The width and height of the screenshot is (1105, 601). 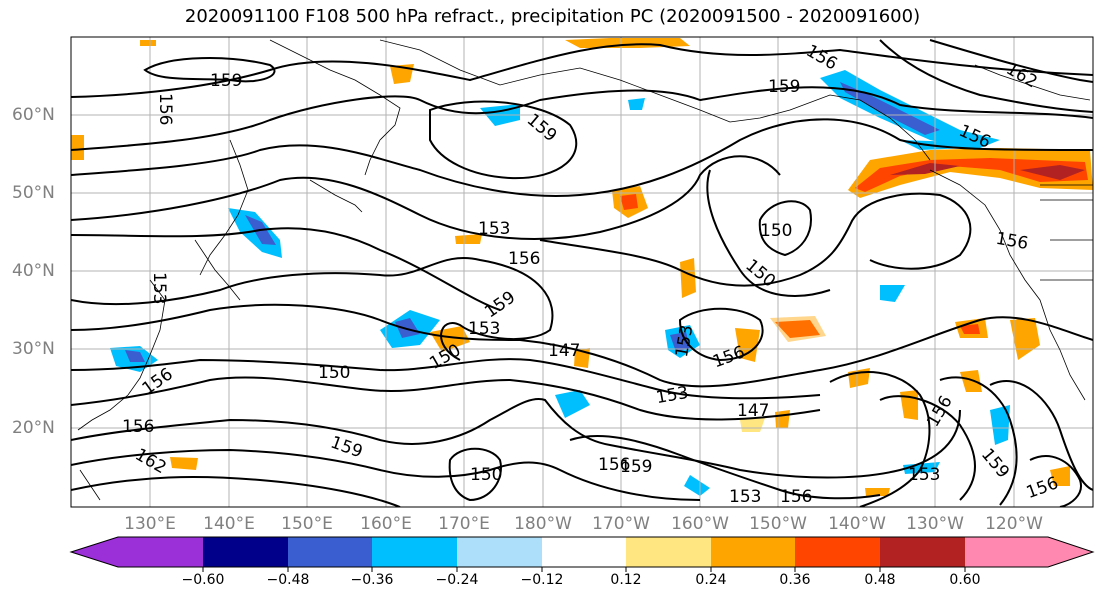 What do you see at coordinates (542, 580) in the screenshot?
I see `colorbar-tick-label: −0.12` at bounding box center [542, 580].